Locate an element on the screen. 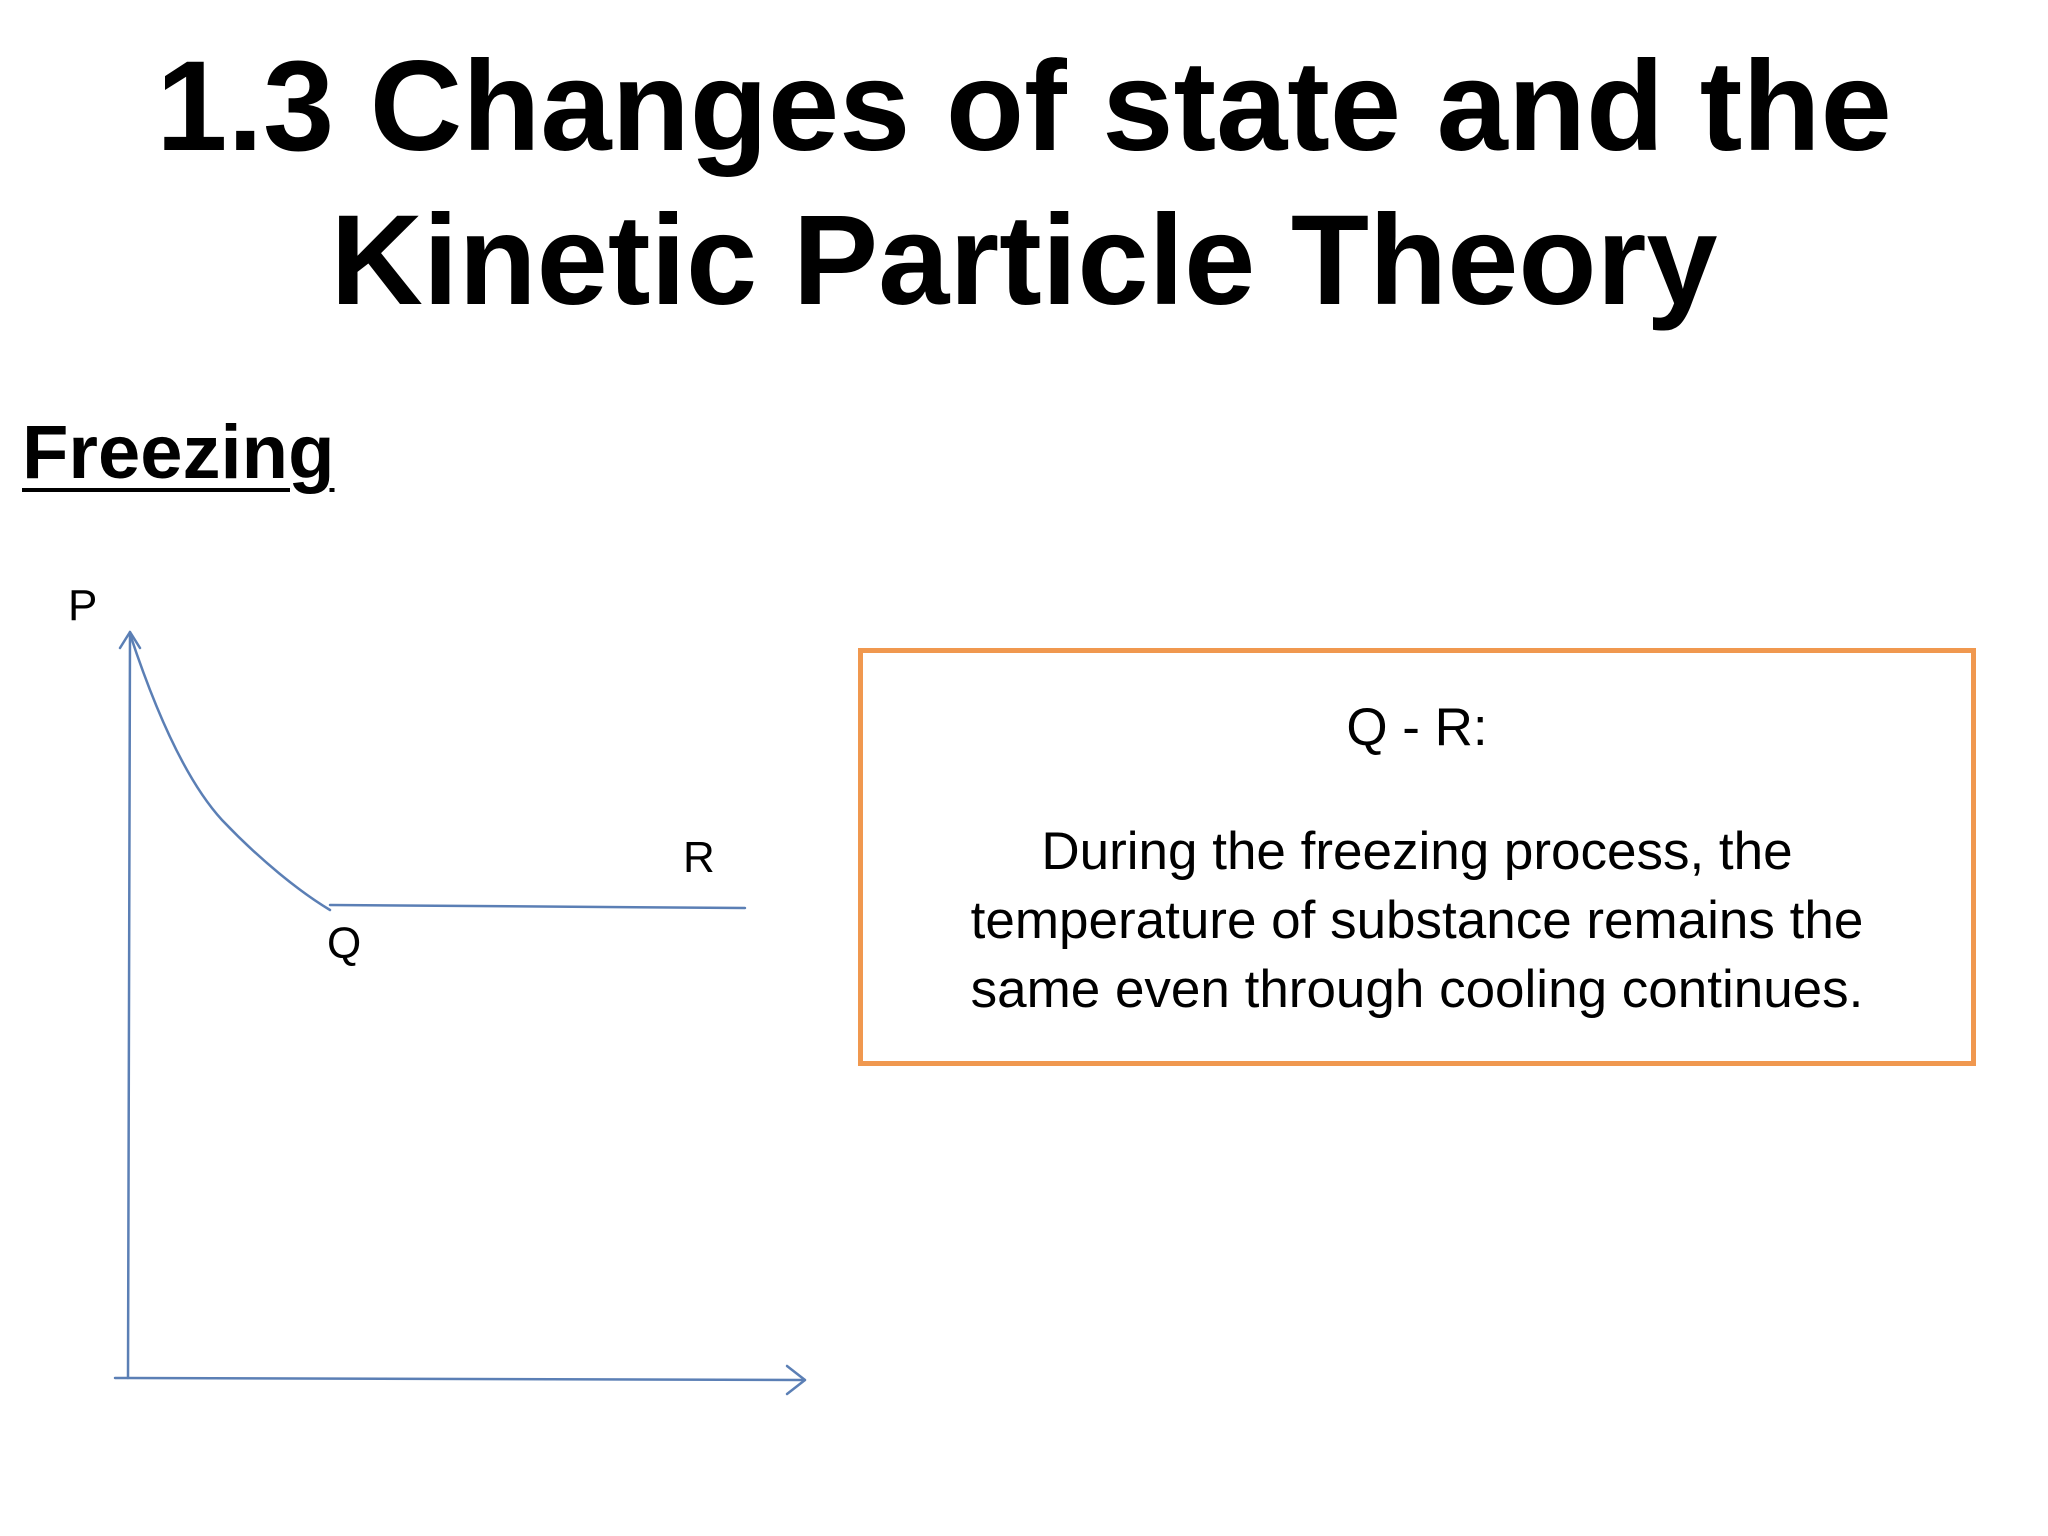  info-box-heading: Q - R: is located at coordinates (1417, 727).